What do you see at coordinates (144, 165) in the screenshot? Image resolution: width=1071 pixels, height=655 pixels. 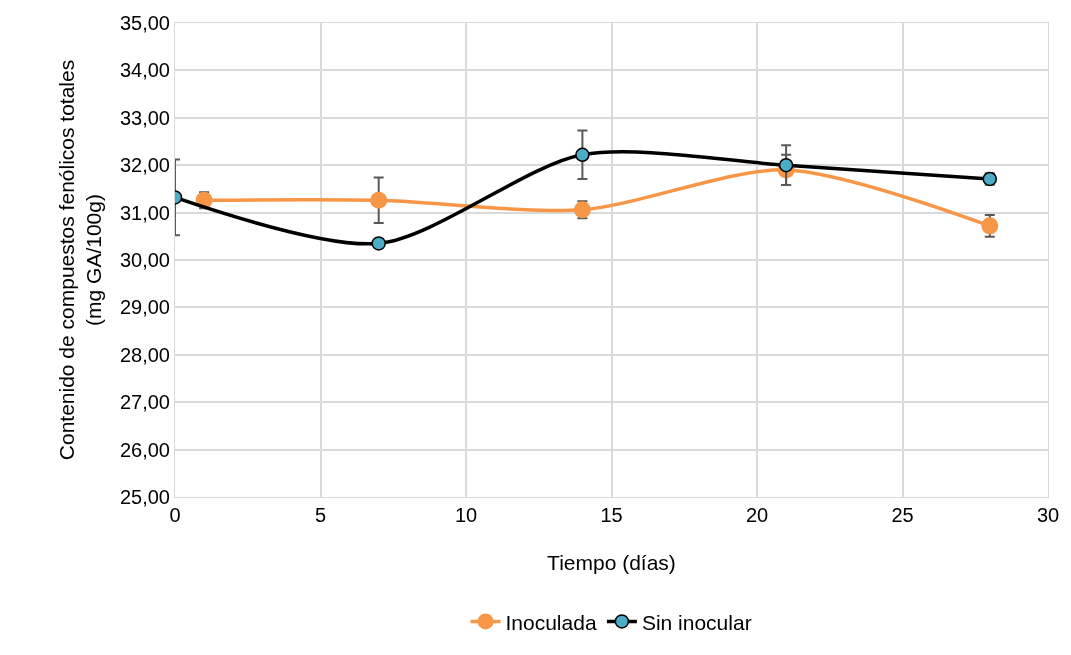 I see `y-tick-label: 32,00` at bounding box center [144, 165].